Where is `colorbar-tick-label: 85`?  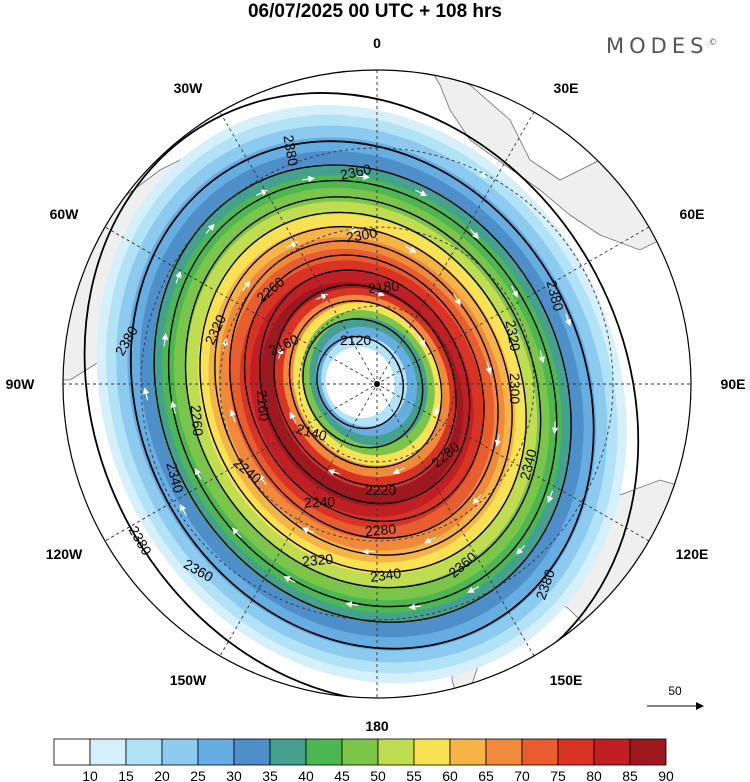
colorbar-tick-label: 85 is located at coordinates (630, 775).